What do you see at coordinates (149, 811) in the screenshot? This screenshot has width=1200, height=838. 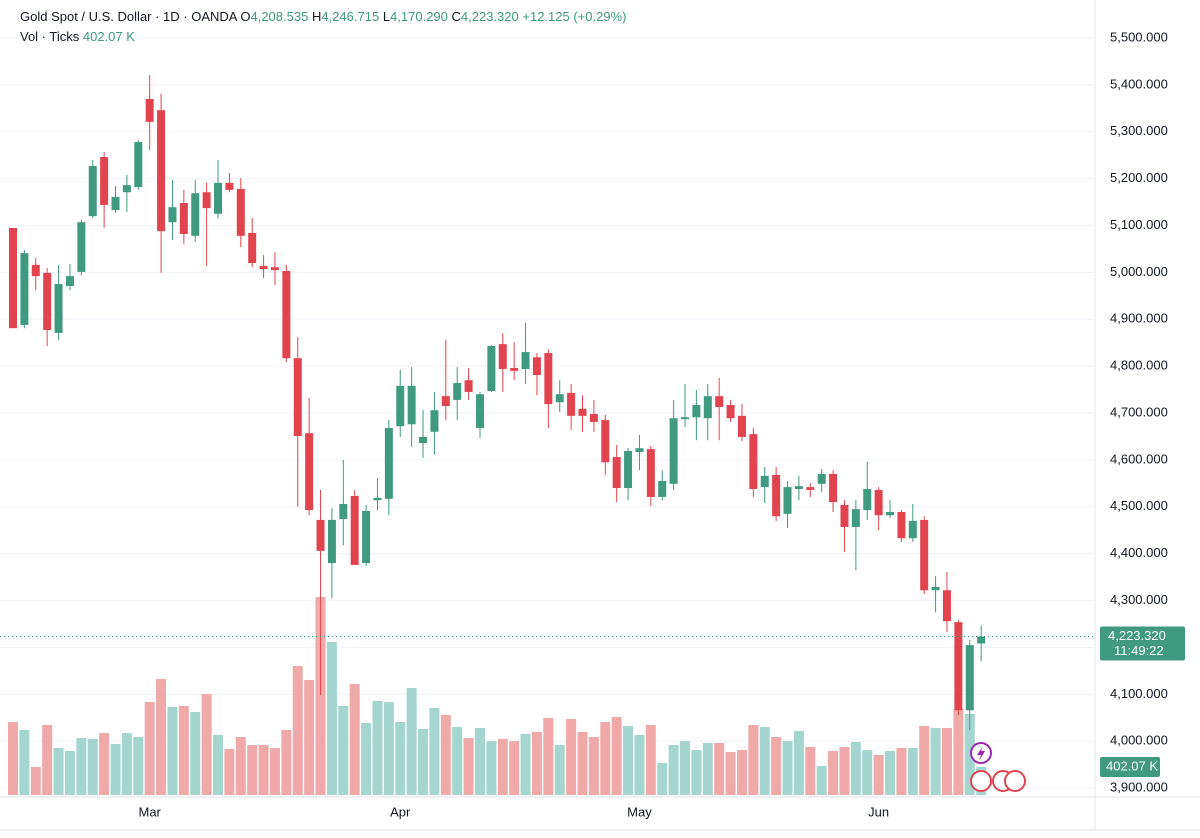 I see `x-tick-label: Mar` at bounding box center [149, 811].